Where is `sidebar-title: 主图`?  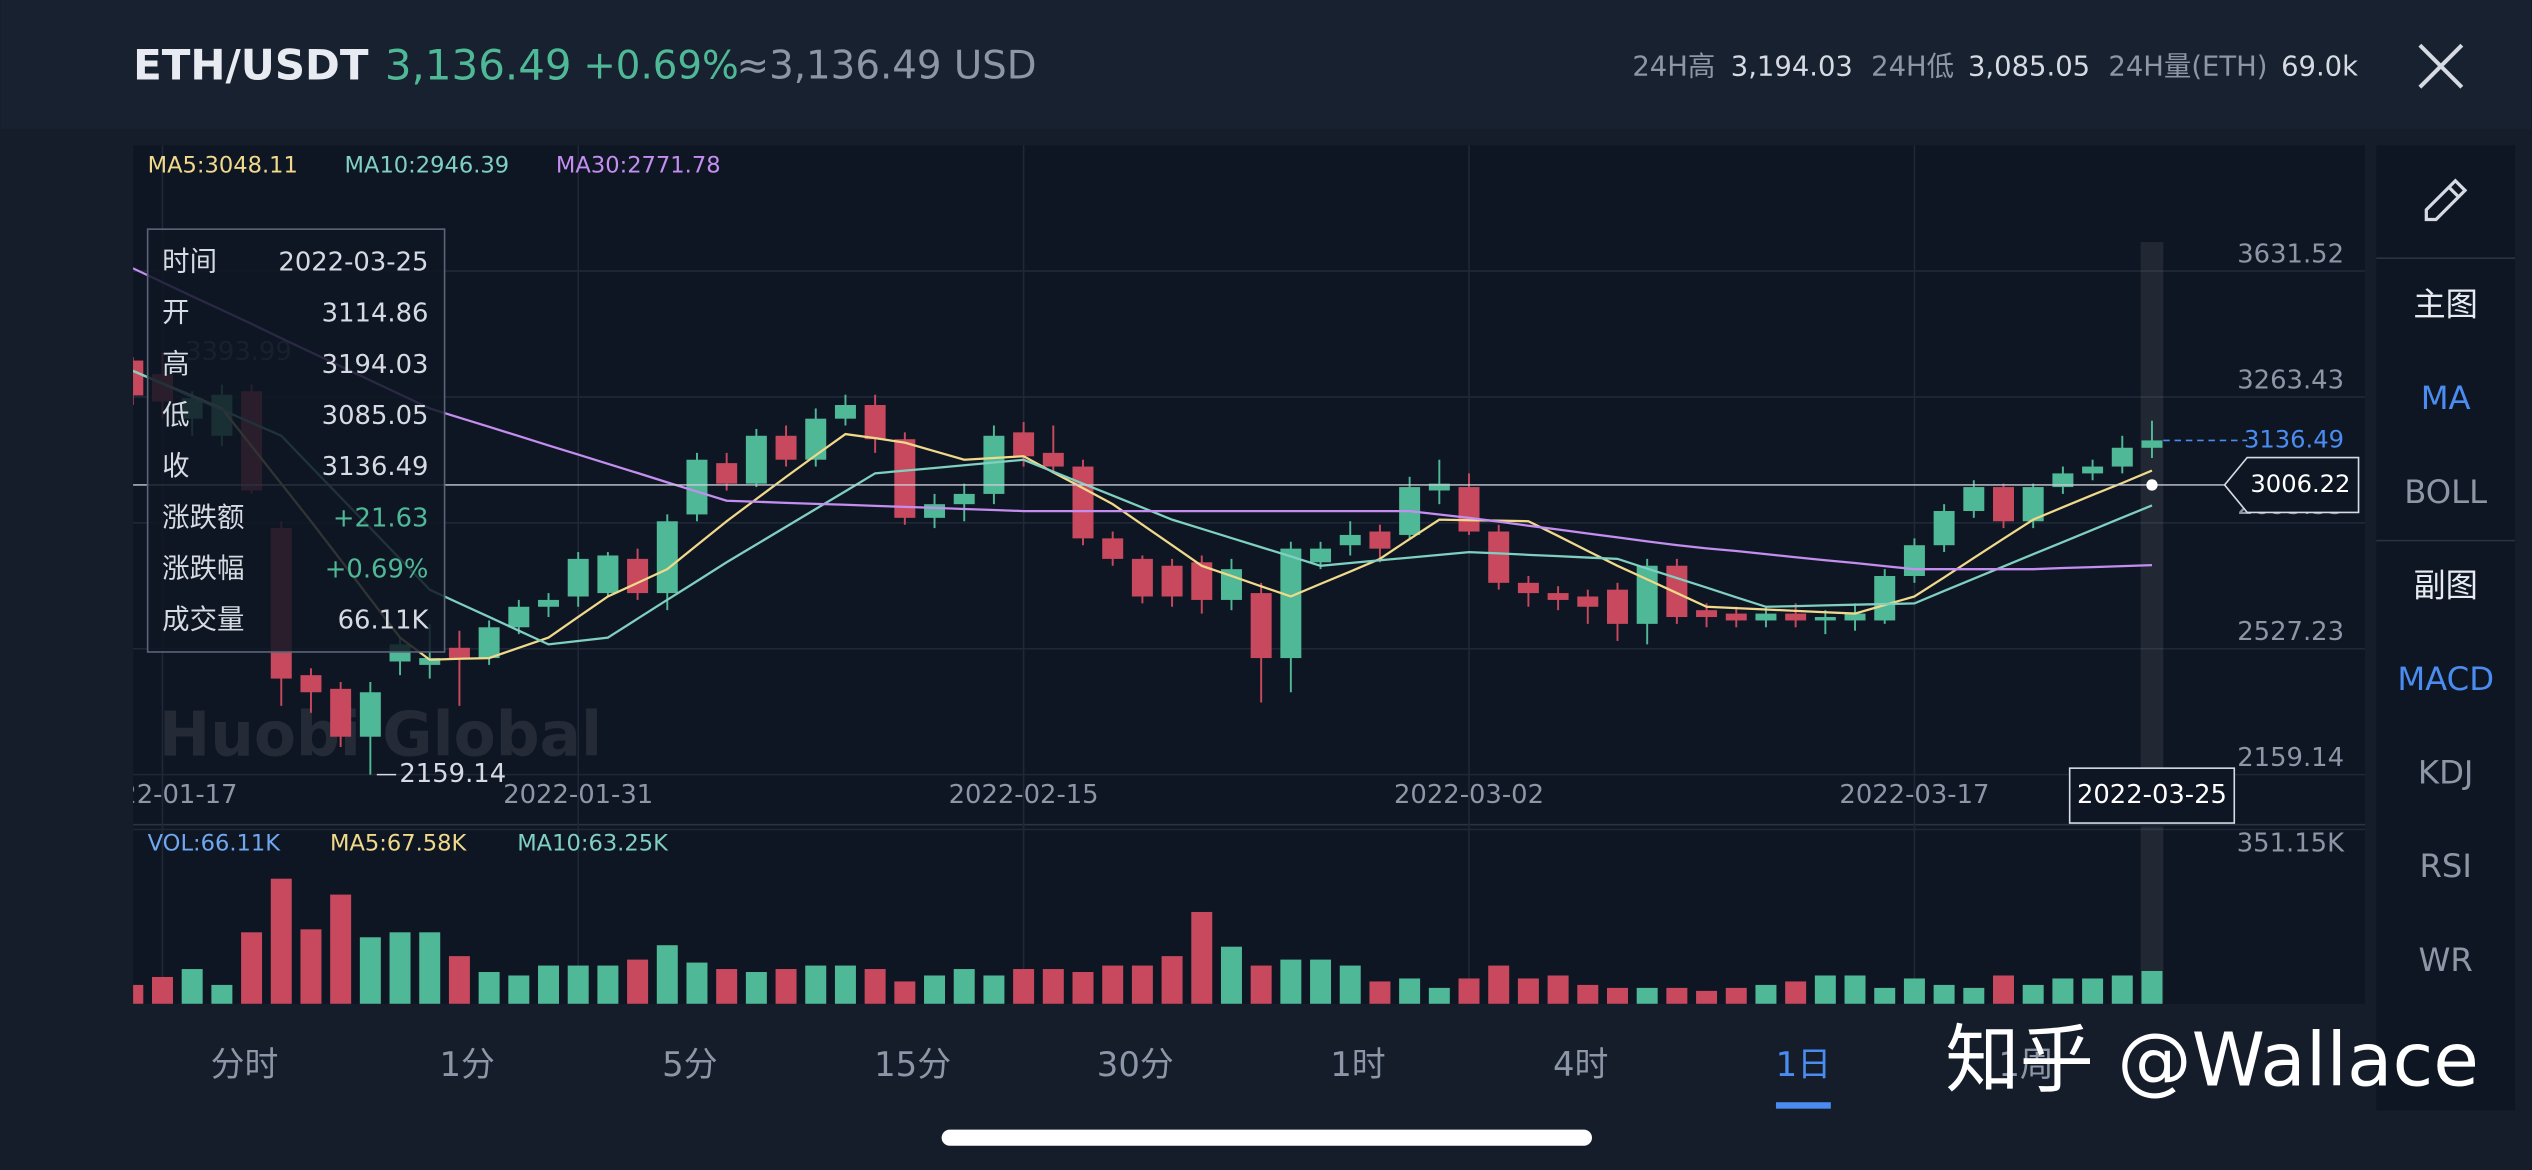 sidebar-title: 主图 is located at coordinates (2445, 305).